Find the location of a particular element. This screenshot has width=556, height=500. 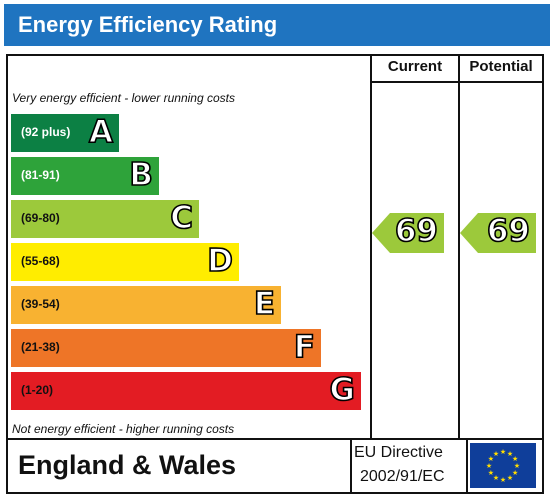

column-current-header: Current is located at coordinates (415, 66).